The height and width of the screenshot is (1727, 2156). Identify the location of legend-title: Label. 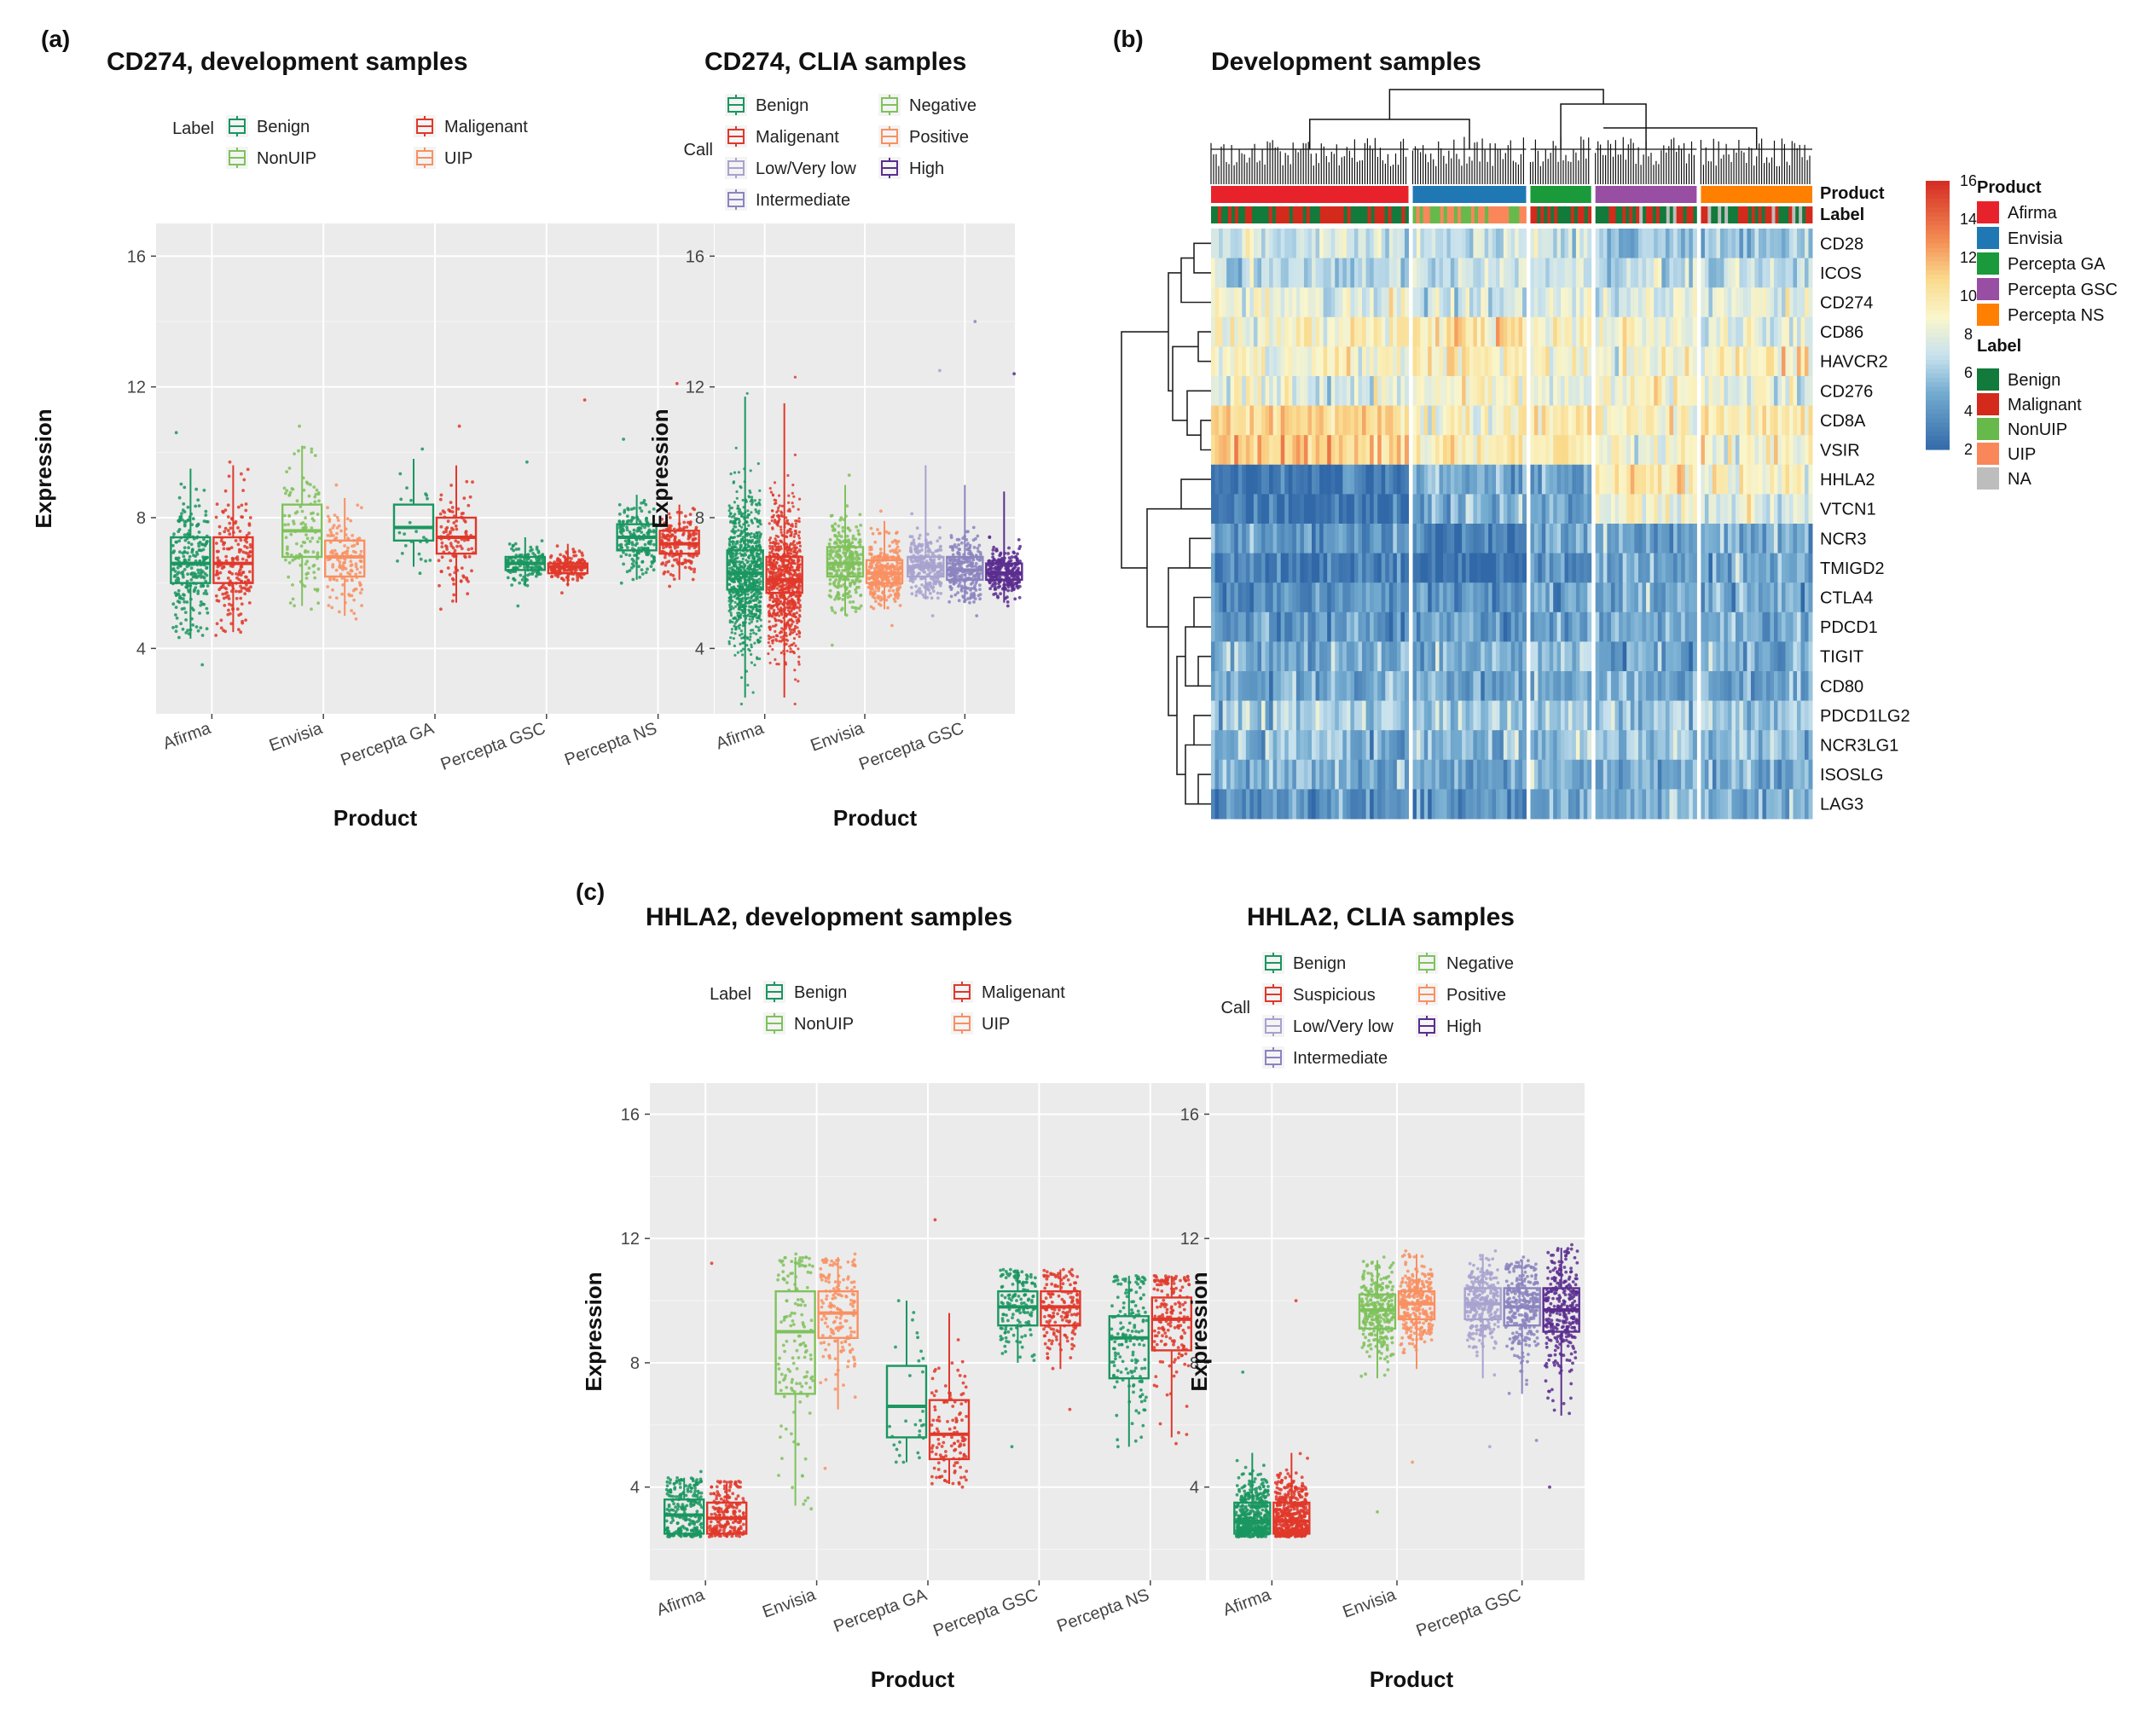
(193, 128).